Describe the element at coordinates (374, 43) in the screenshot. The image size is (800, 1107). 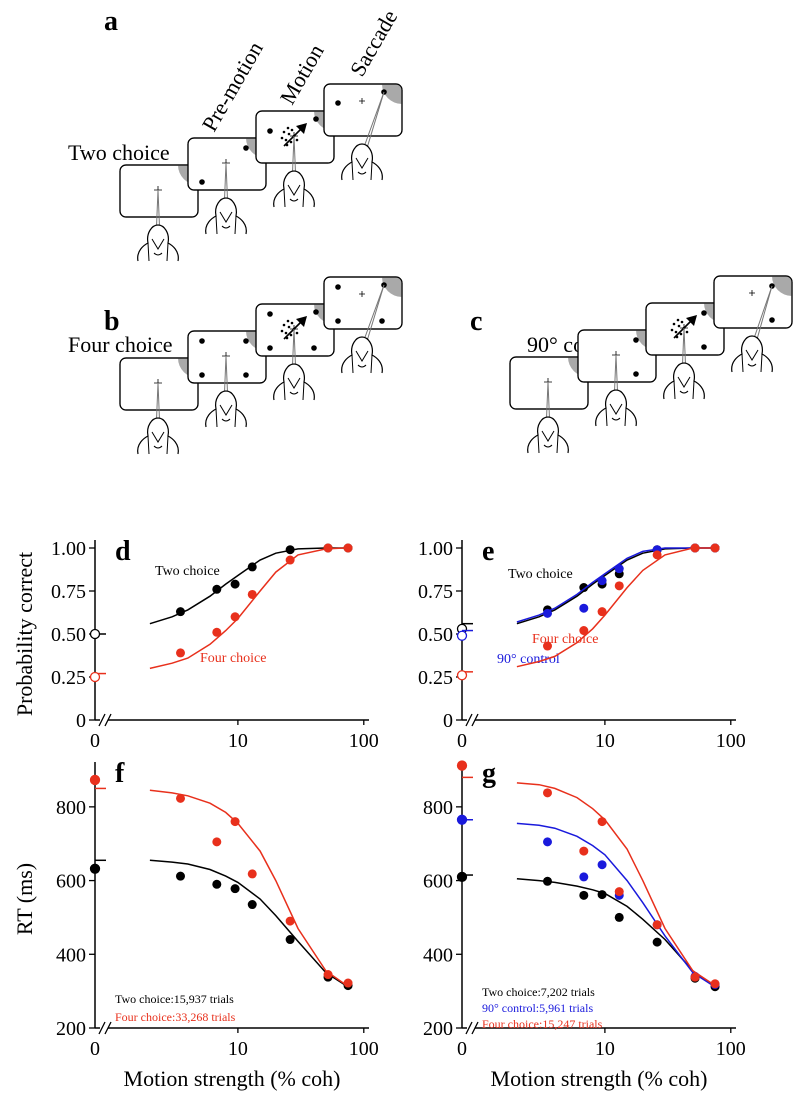
I see `epoch-label: Saccade` at that location.